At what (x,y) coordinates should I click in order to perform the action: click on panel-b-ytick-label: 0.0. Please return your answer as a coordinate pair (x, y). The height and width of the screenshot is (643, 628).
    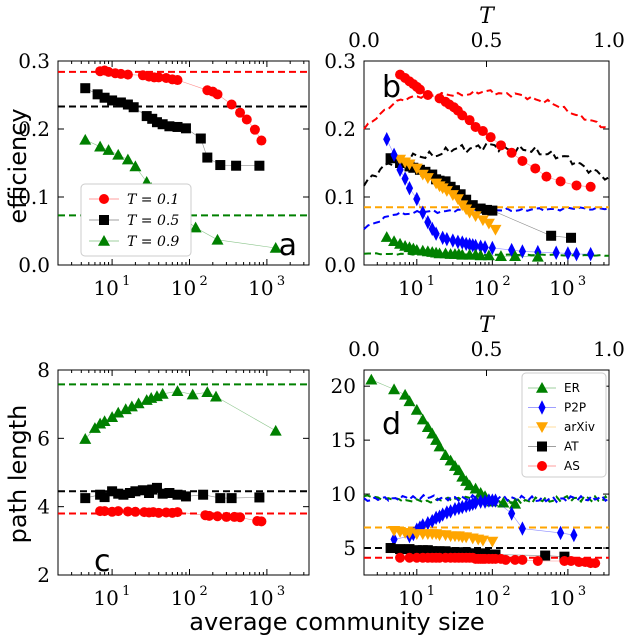
    Looking at the image, I should click on (340, 265).